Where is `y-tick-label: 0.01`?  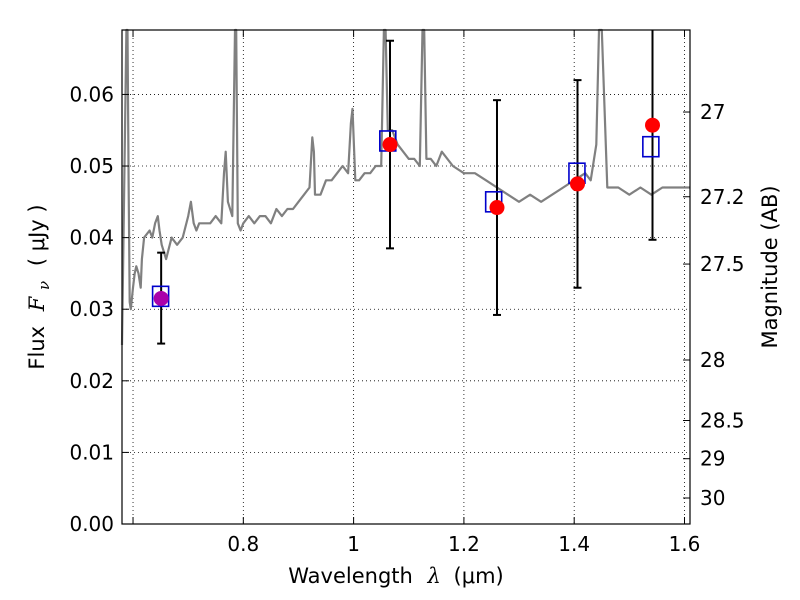
y-tick-label: 0.01 is located at coordinates (91, 452).